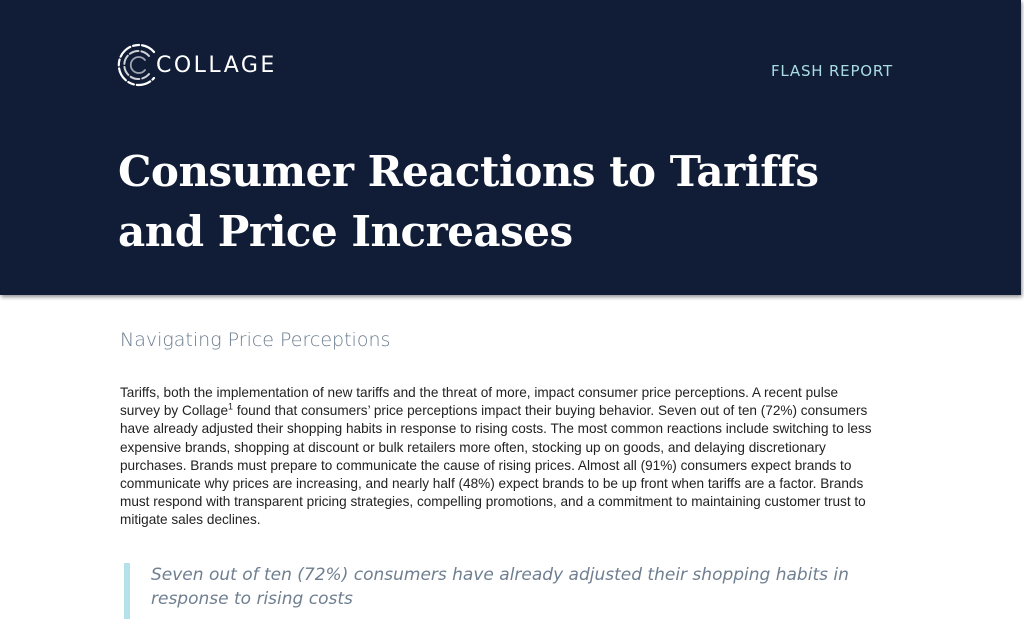 This screenshot has height=628, width=1024. I want to click on flash-report-label: FLASH REPORT, so click(831, 71).